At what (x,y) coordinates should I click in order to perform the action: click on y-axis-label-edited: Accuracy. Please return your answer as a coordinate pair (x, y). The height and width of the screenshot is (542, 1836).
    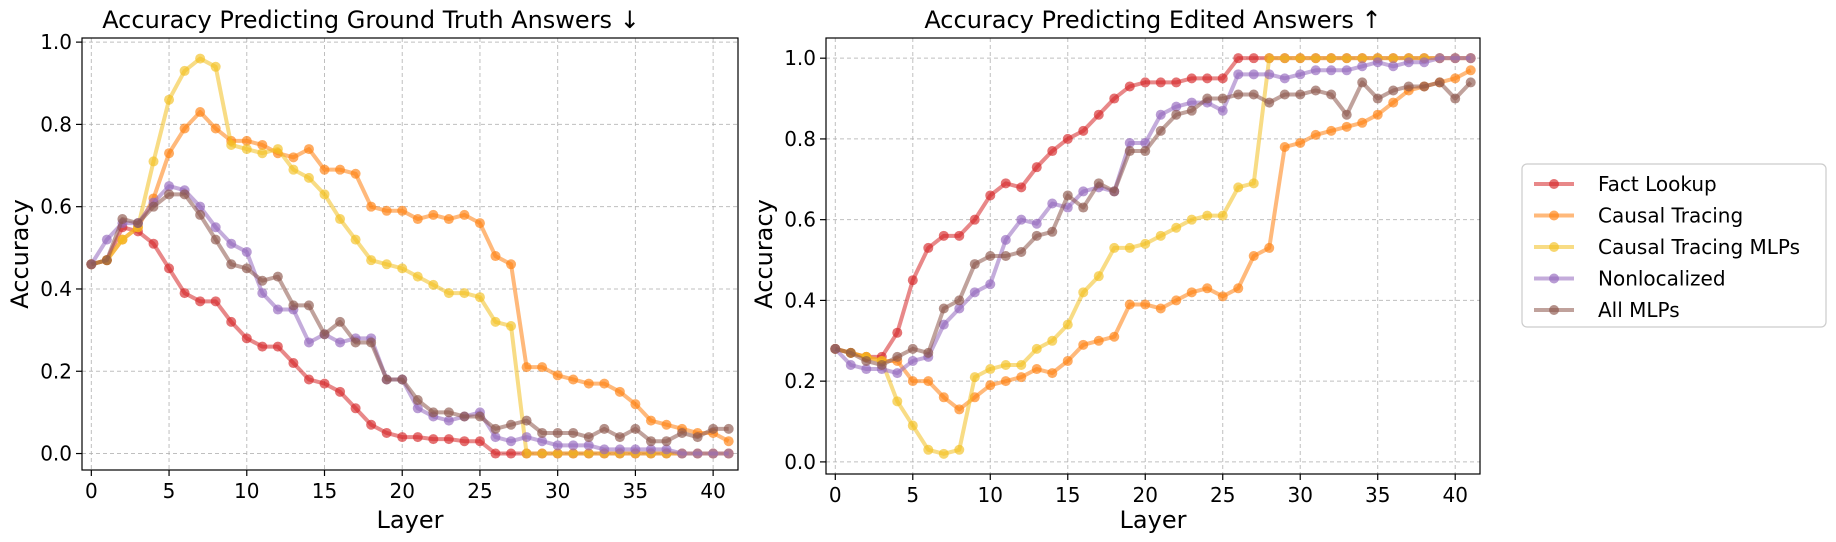
    Looking at the image, I should click on (764, 254).